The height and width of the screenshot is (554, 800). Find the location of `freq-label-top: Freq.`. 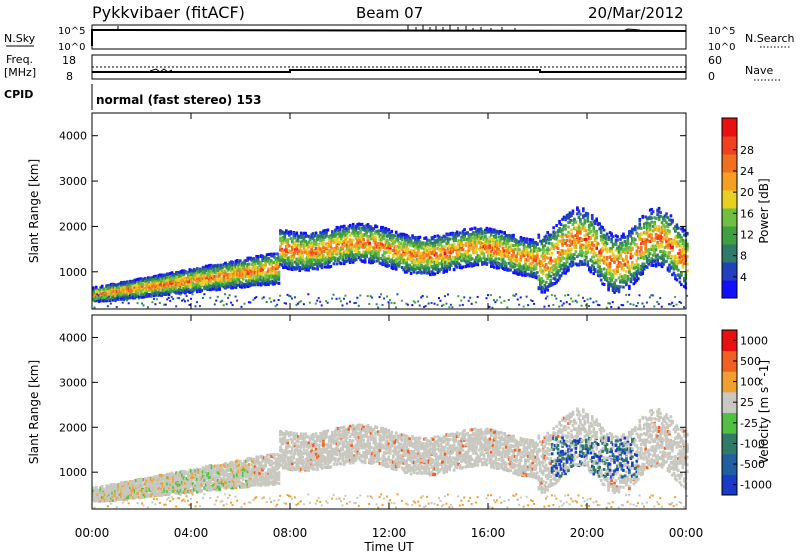

freq-label-top: Freq. is located at coordinates (19, 59).